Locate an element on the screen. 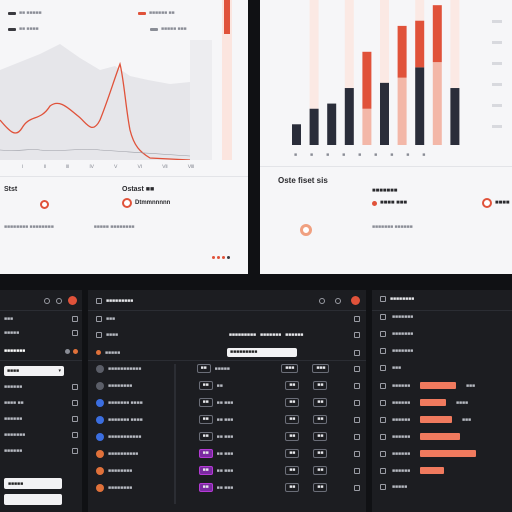 The width and height of the screenshot is (512, 512). x-tick: ■ is located at coordinates (376, 155).